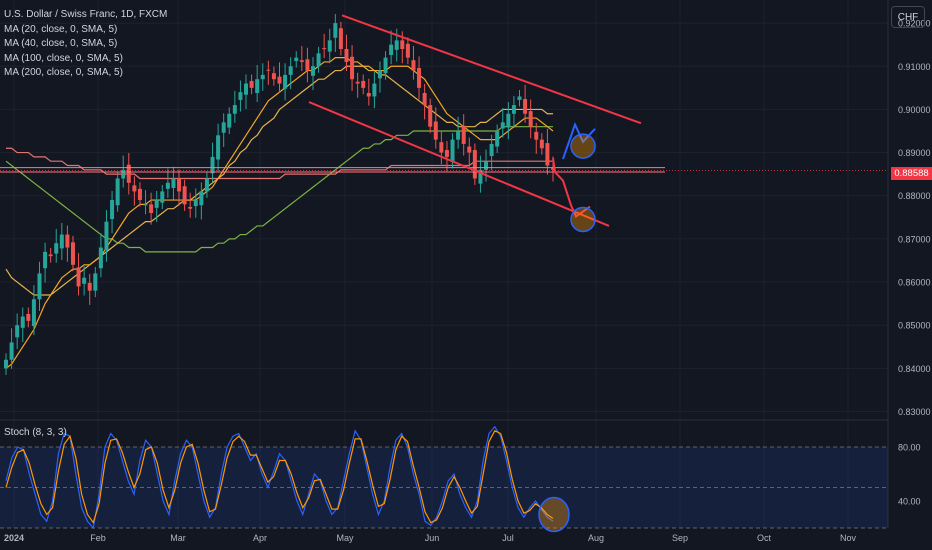 The width and height of the screenshot is (932, 550). Describe the element at coordinates (911, 173) in the screenshot. I see `last-price-tag: 0.88588` at that location.